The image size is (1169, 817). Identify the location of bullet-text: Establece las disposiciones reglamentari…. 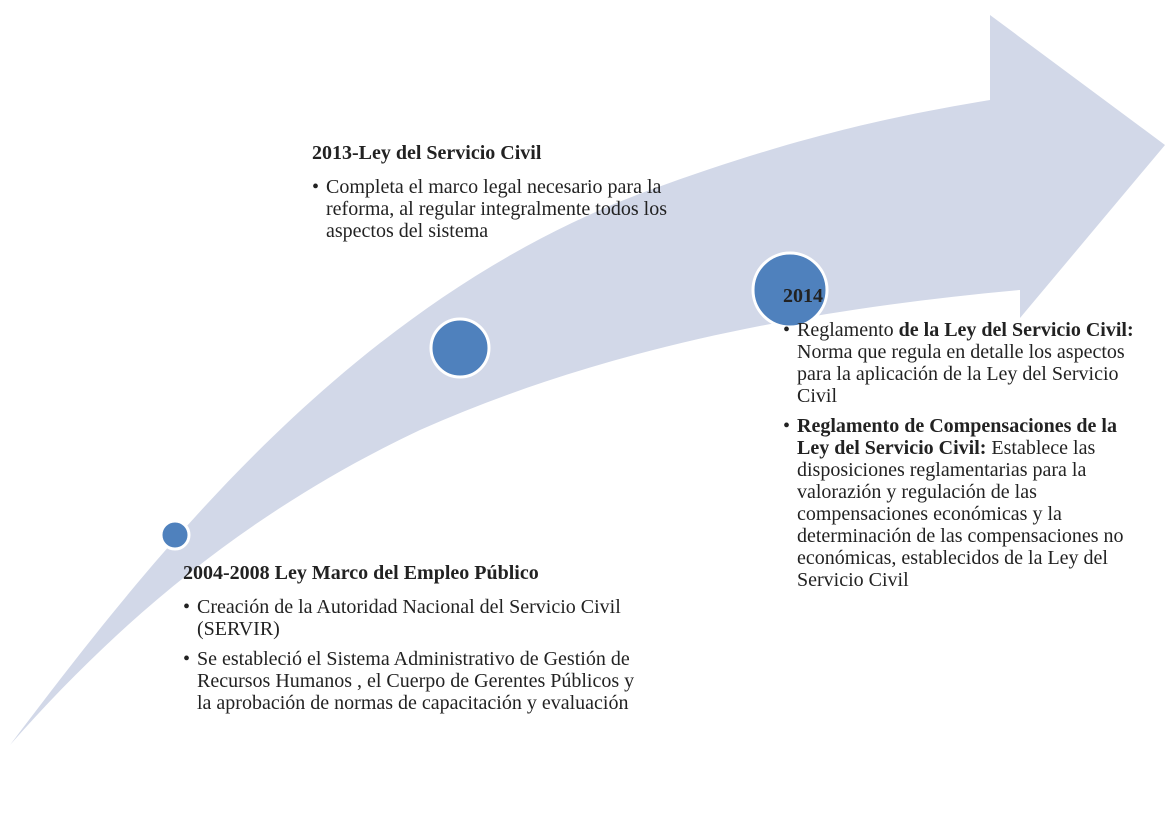
(960, 514).